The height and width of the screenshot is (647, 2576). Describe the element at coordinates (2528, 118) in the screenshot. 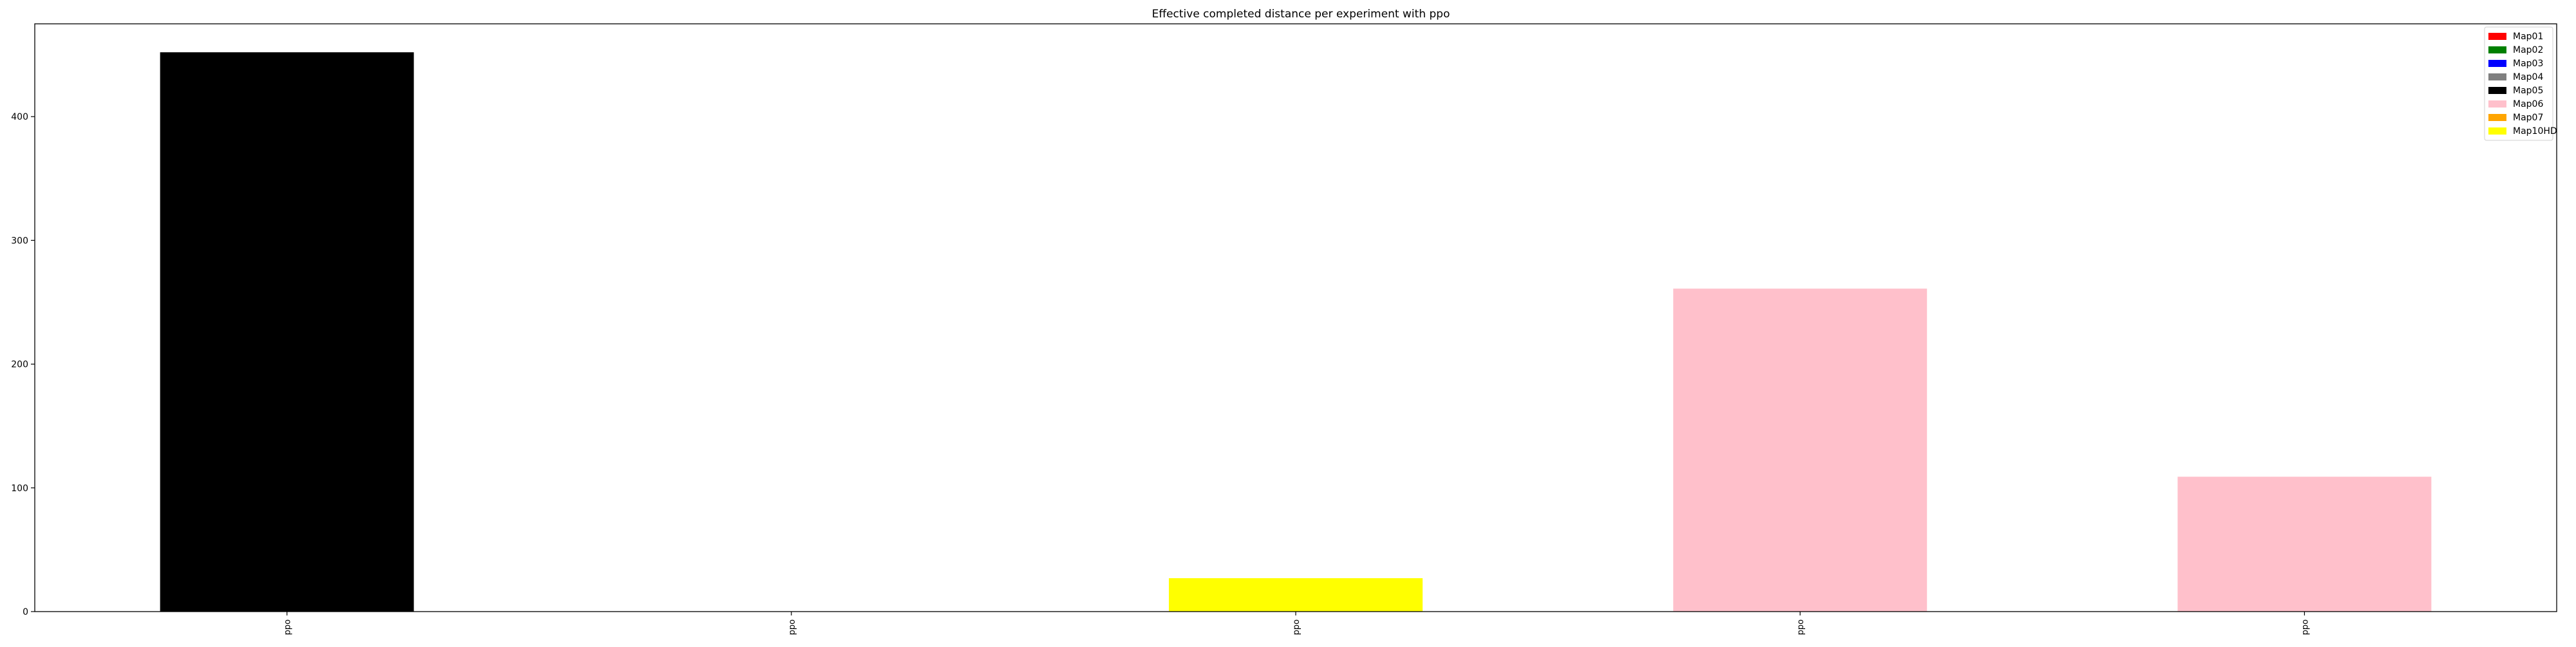

I see `legend-label: Map07` at that location.